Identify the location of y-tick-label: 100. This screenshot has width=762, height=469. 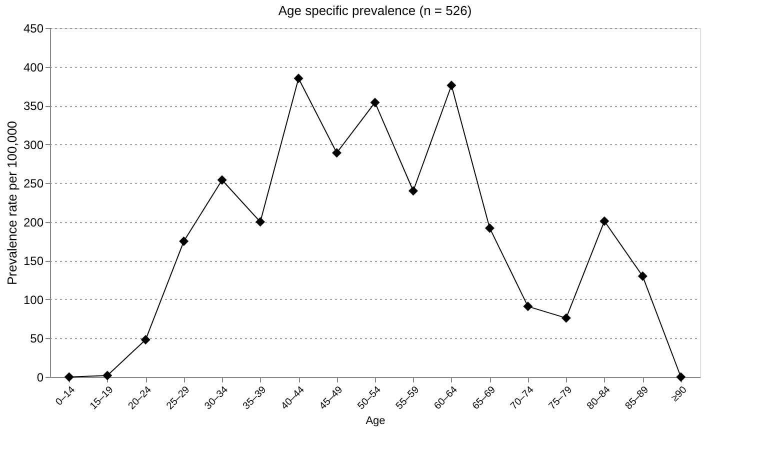
(33, 299).